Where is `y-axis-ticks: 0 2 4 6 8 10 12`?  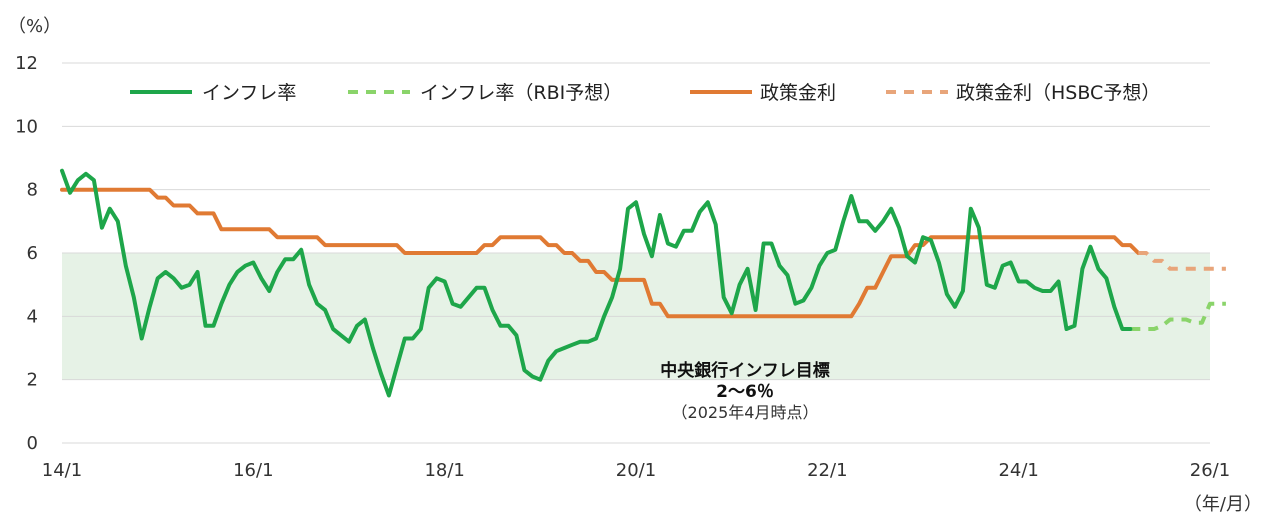 y-axis-ticks: 0 2 4 6 8 10 12 is located at coordinates (26, 253).